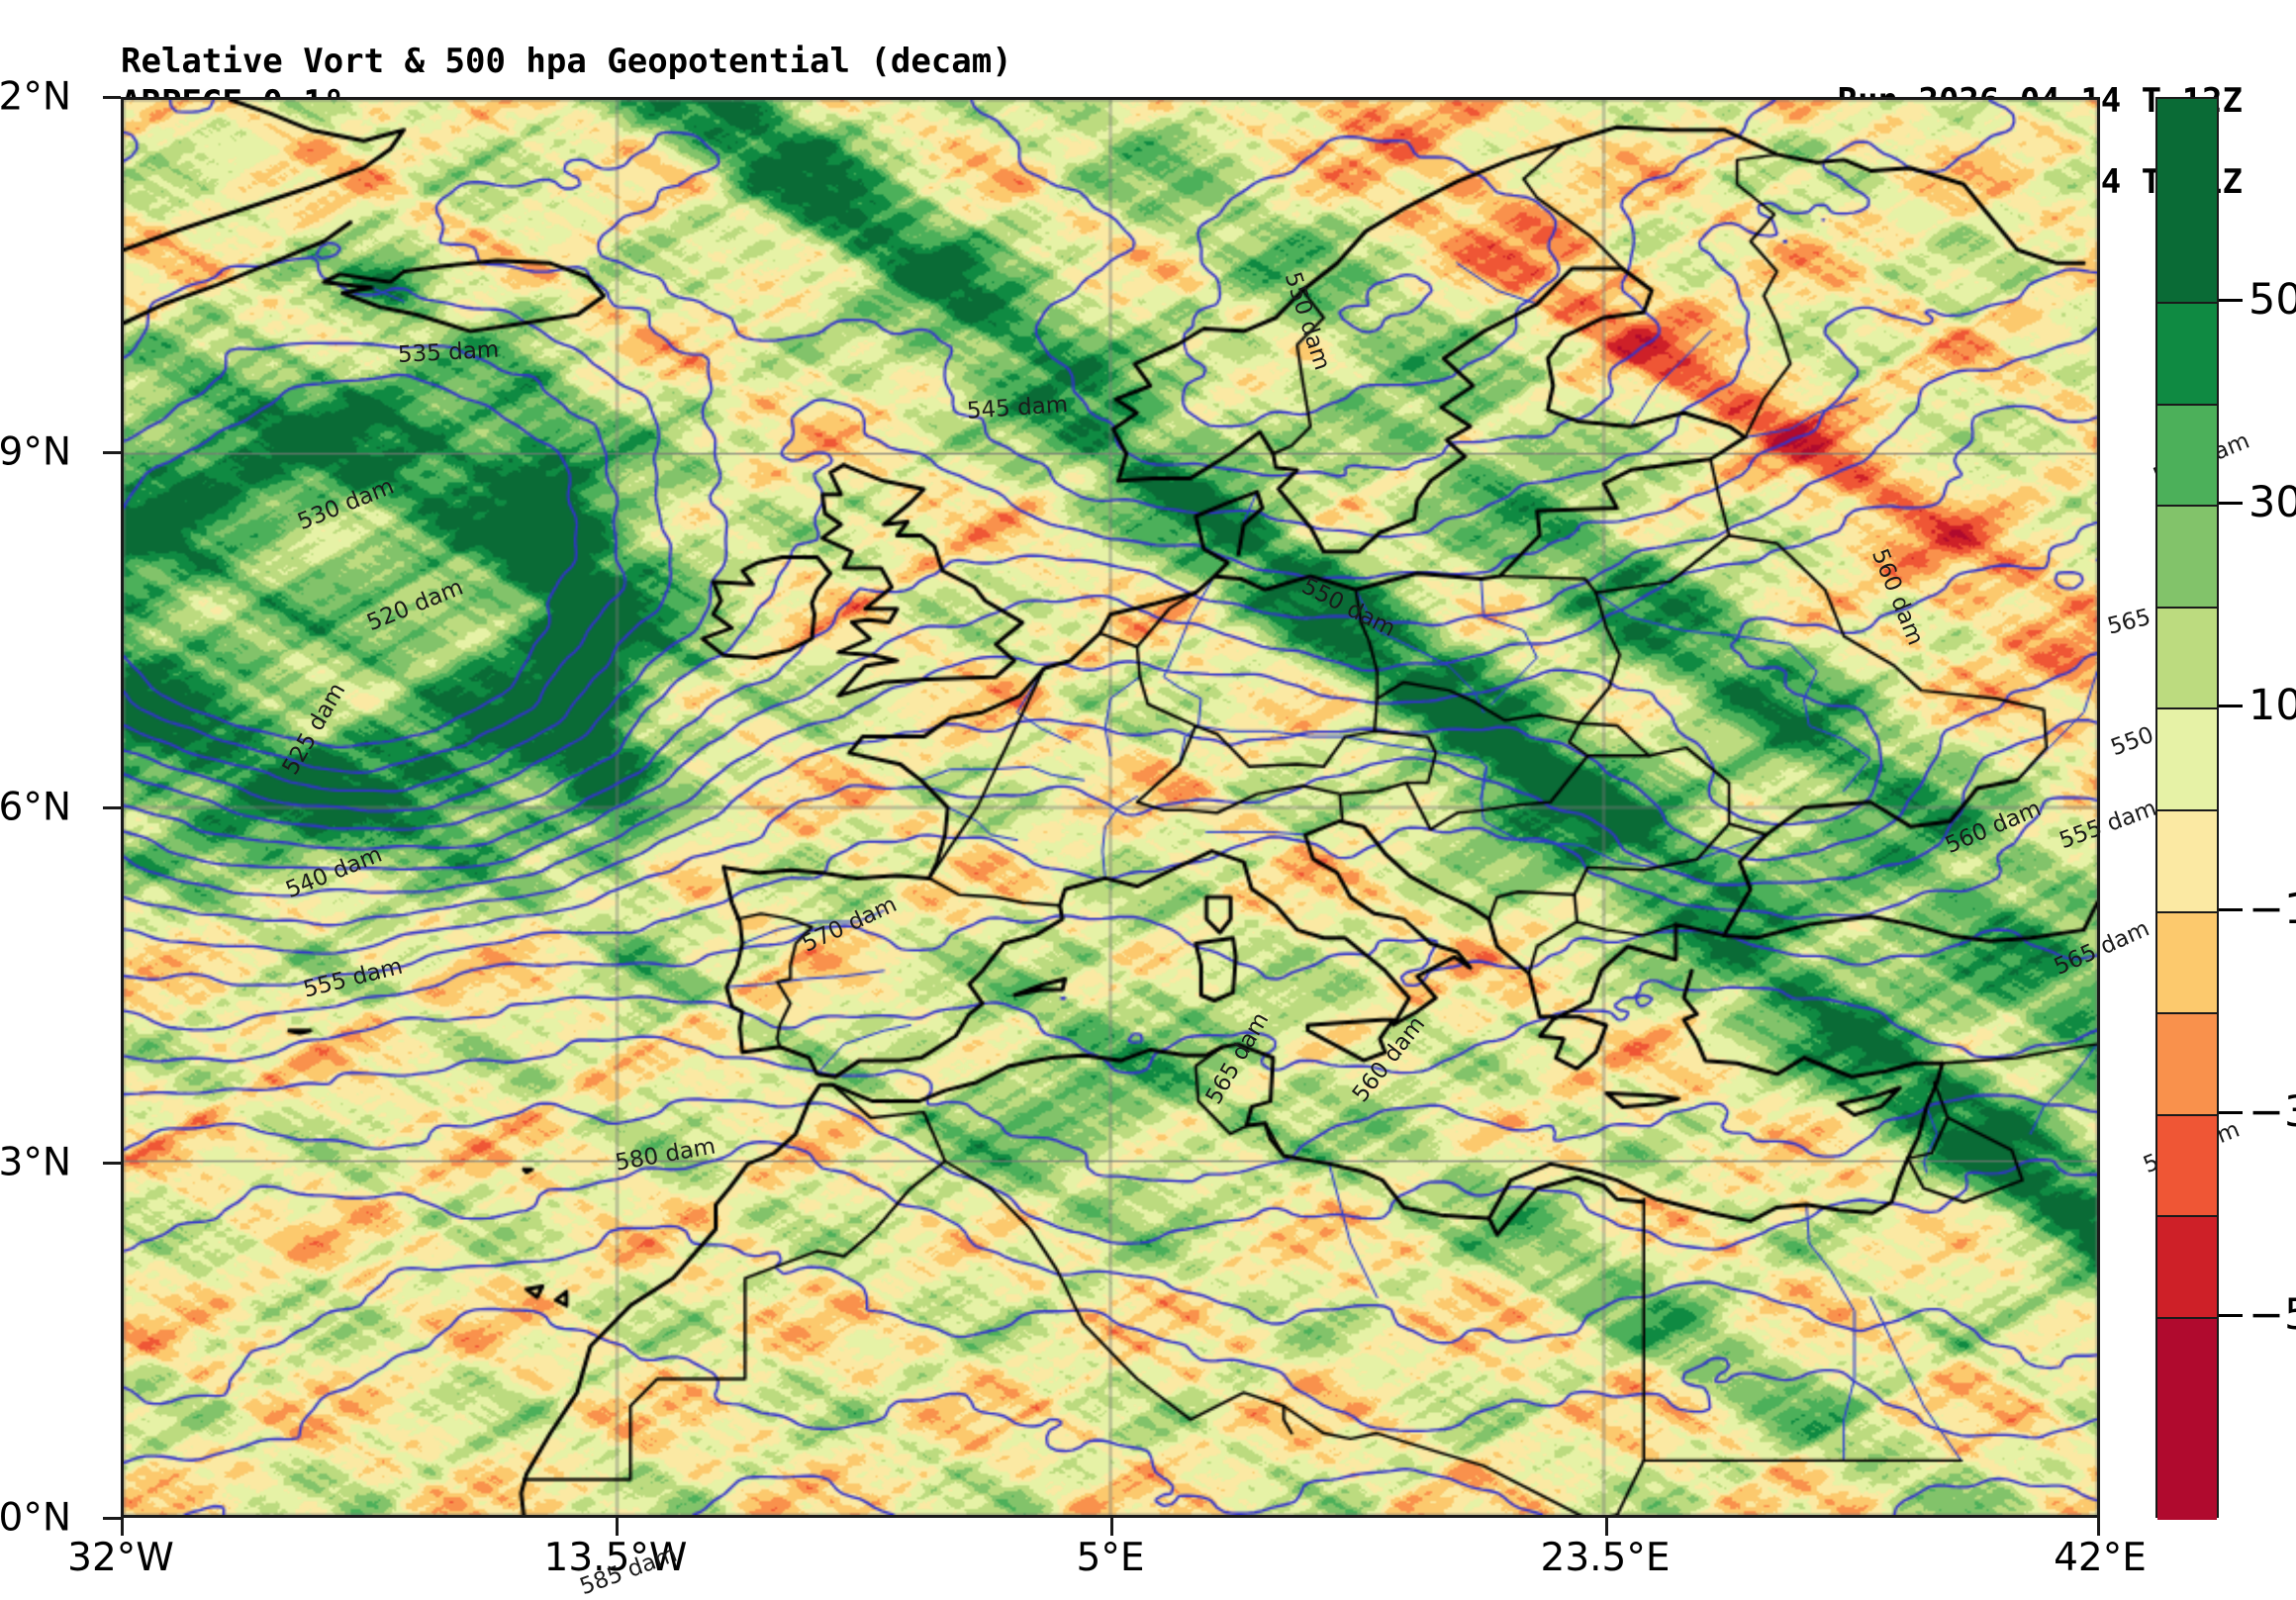 Image resolution: width=2296 pixels, height=1600 pixels. What do you see at coordinates (2272, 301) in the screenshot?
I see `colorbar-tick-label: 50` at bounding box center [2272, 301].